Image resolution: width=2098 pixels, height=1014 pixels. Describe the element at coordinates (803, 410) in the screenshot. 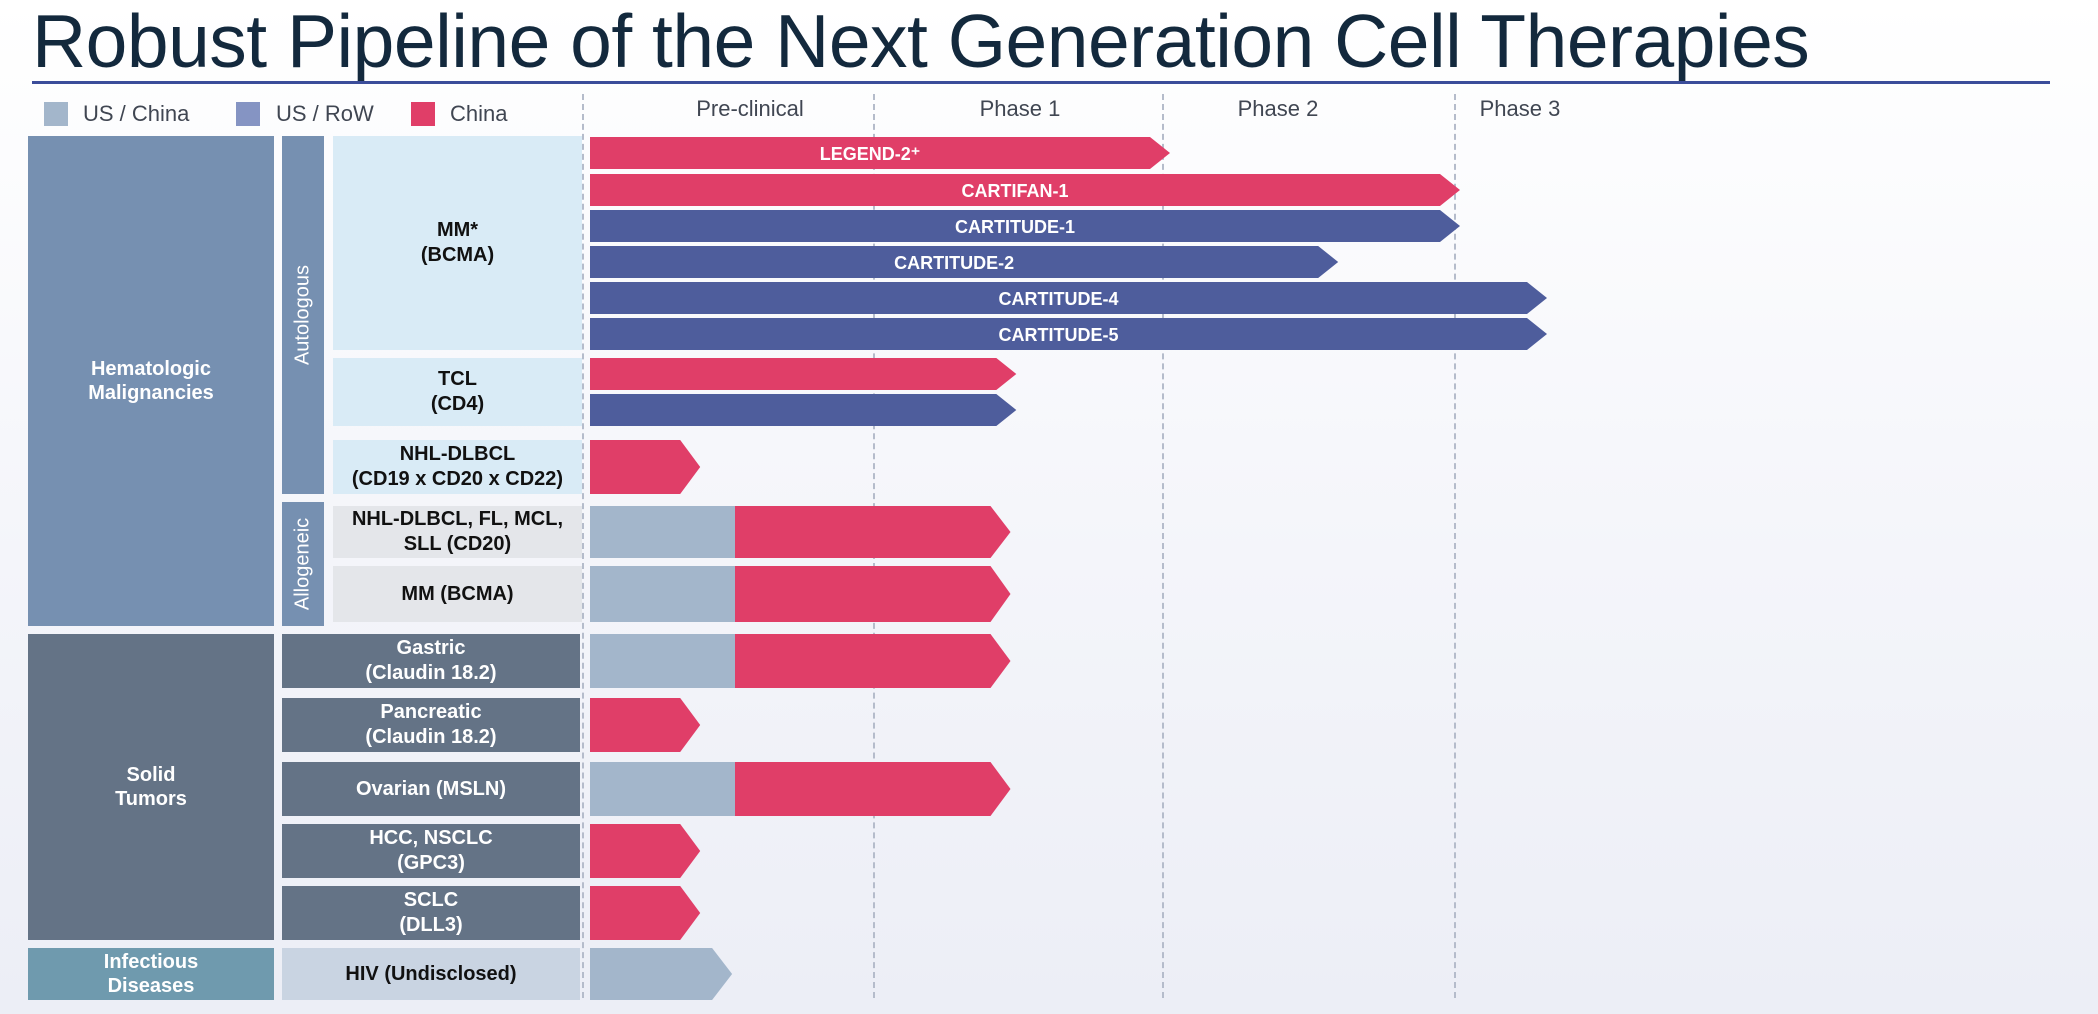

I see `bar-tcl-cd4--7` at that location.